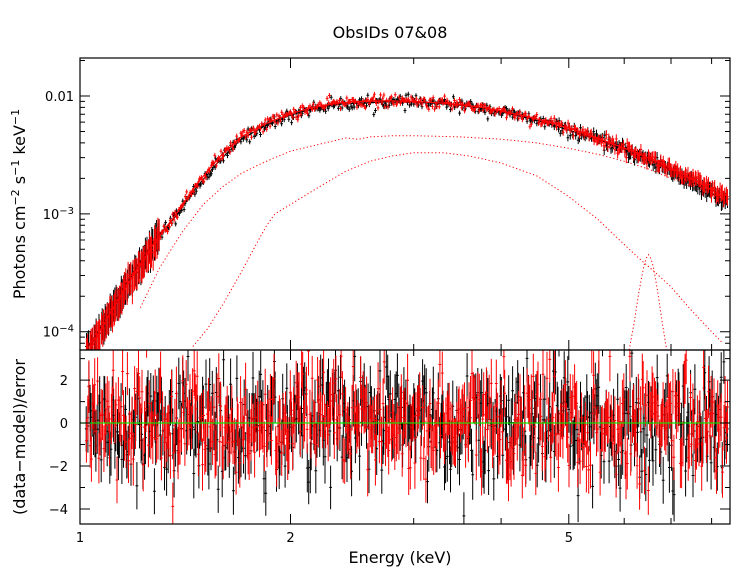 The height and width of the screenshot is (575, 750). Describe the element at coordinates (19, 142) in the screenshot. I see `ylabel-tail: keV` at that location.